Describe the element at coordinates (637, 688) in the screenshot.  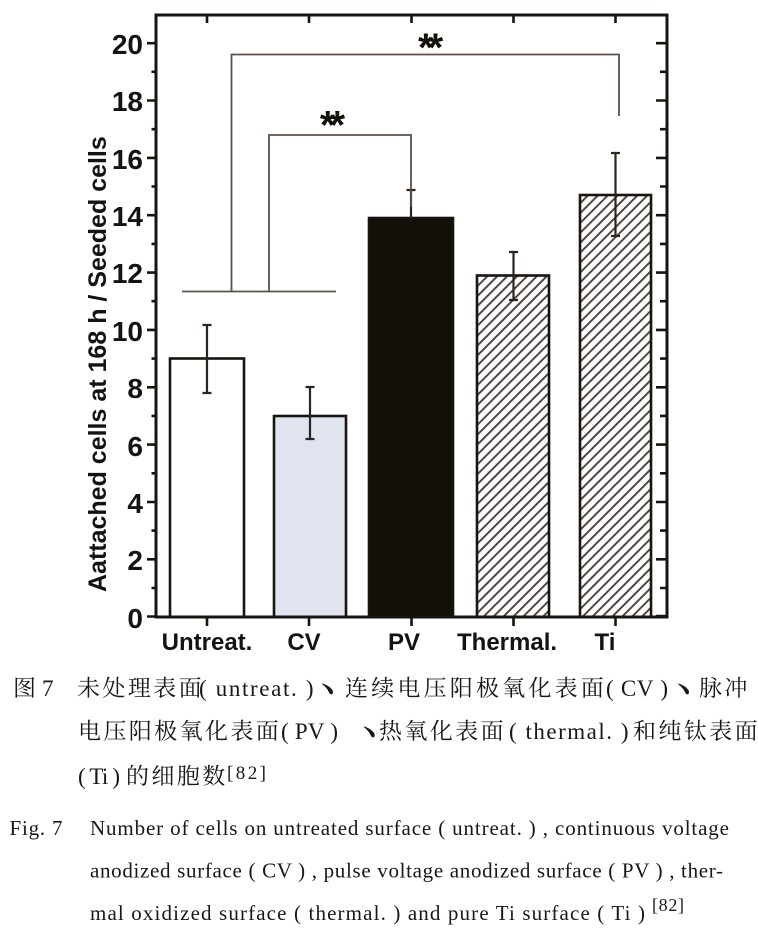
I see `svg-text: ( CV )` at that location.